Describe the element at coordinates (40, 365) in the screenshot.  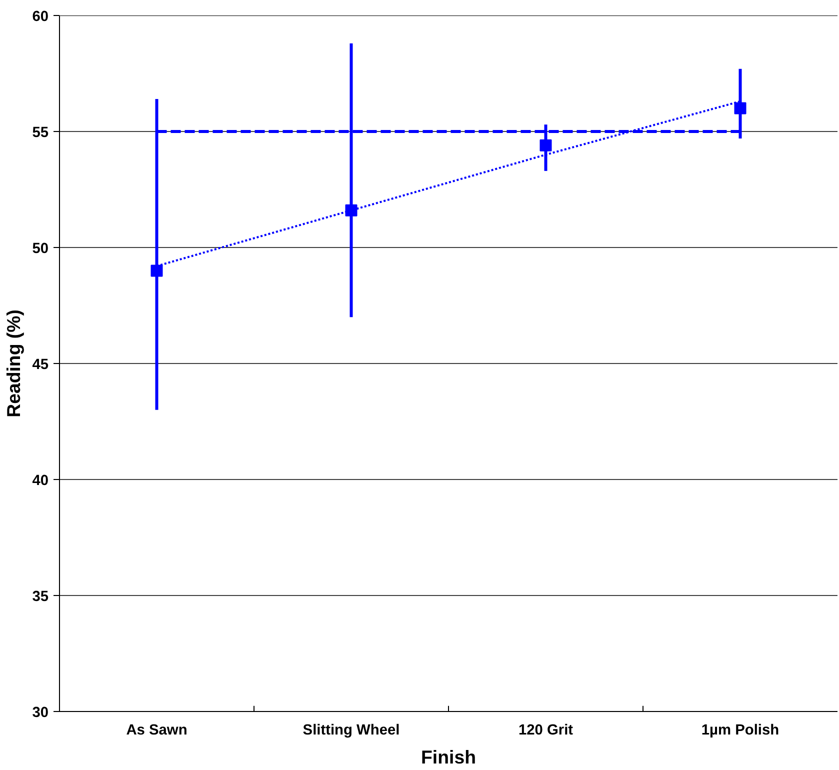
I see `y-tick-label: 45` at that location.